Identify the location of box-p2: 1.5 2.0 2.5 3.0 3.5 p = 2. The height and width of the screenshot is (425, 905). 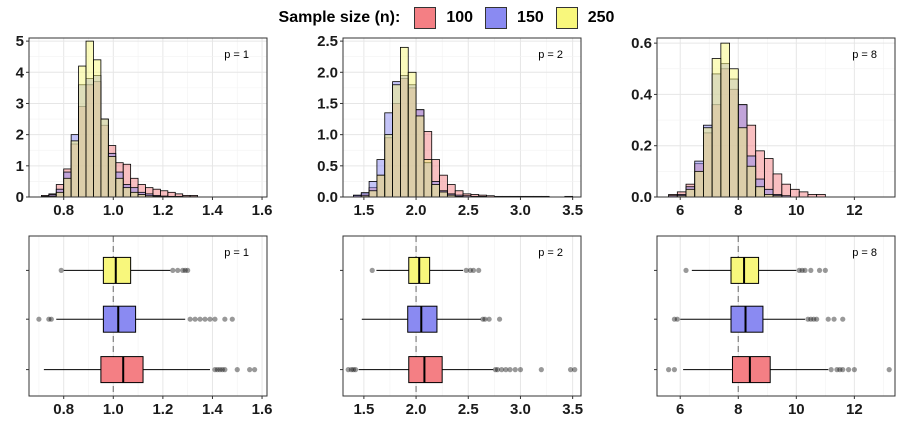
(461, 326).